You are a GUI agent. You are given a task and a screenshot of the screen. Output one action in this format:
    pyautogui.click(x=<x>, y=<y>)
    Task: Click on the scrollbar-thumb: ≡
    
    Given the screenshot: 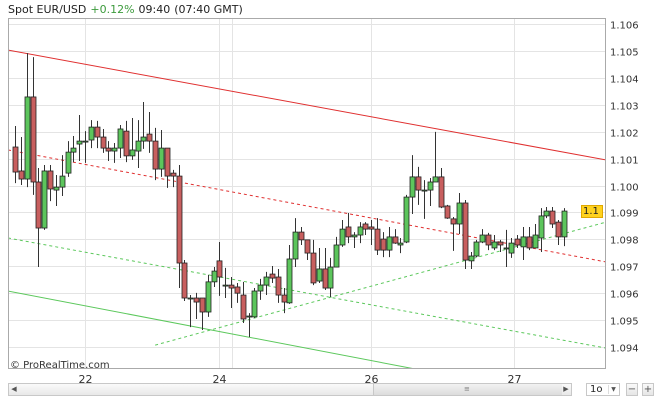 What is the action you would take?
    pyautogui.click(x=467, y=389)
    